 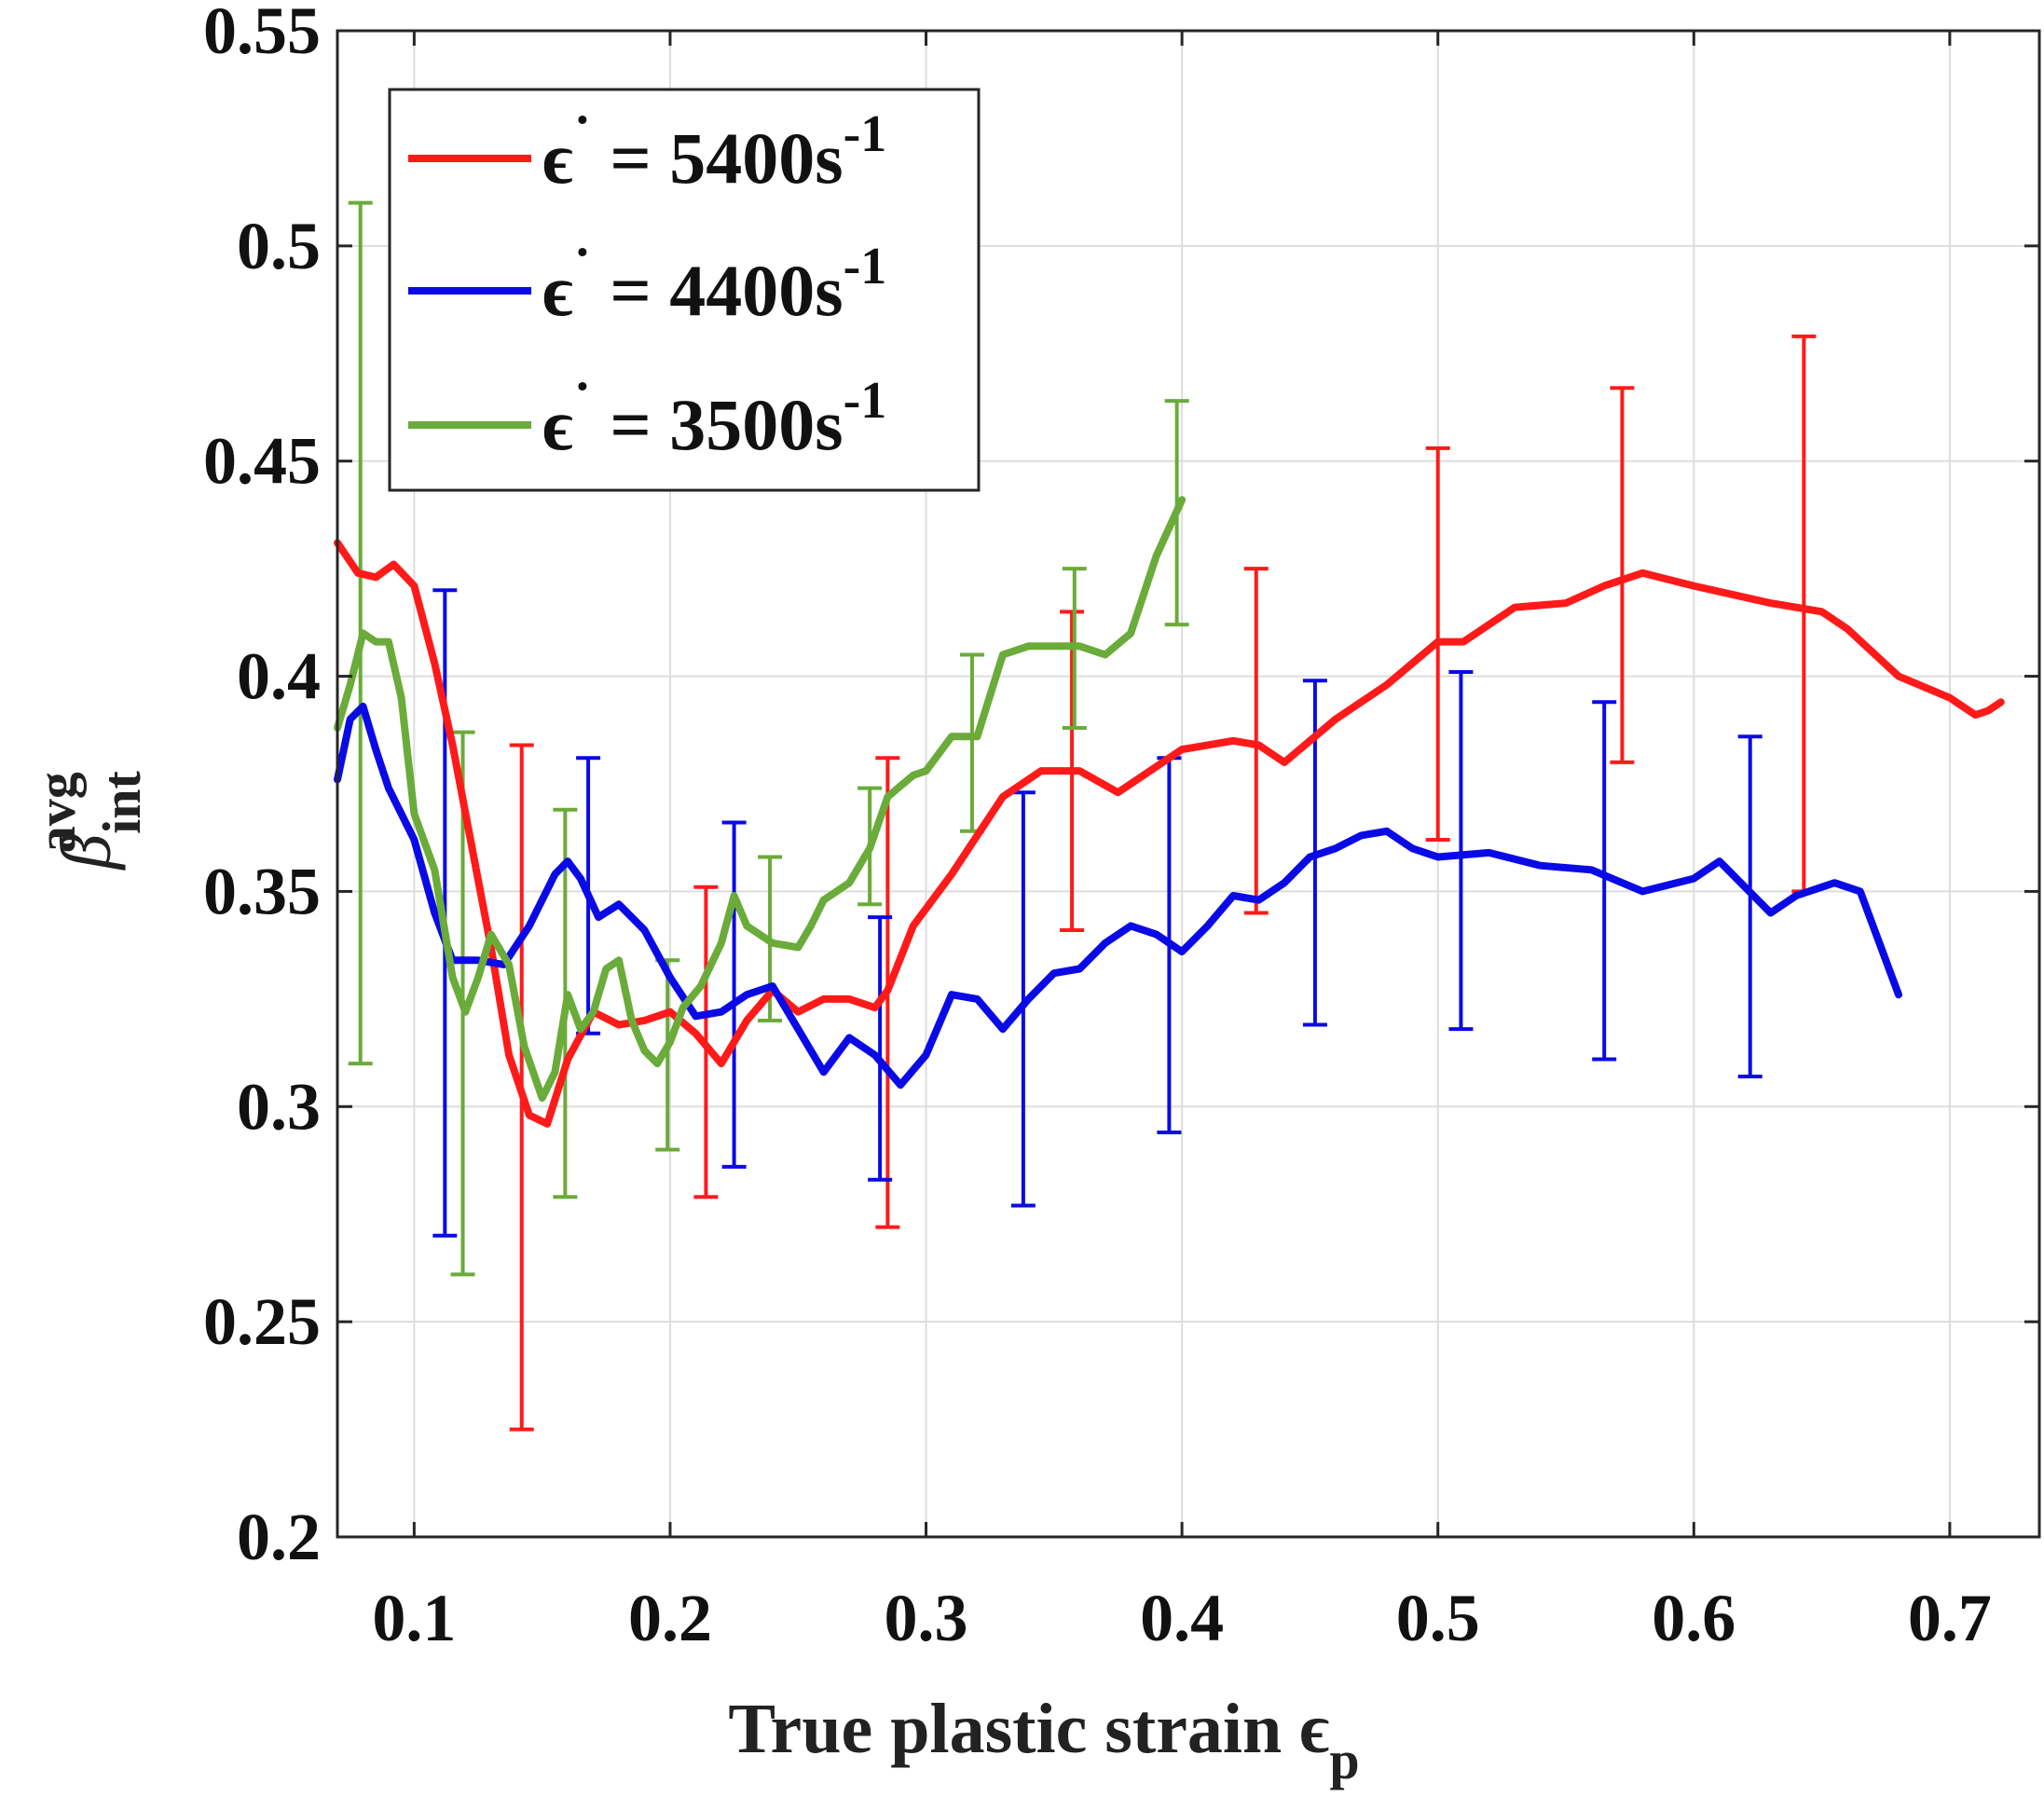 I want to click on legend-label: ϵ˙ = 3500s-1, so click(x=714, y=418).